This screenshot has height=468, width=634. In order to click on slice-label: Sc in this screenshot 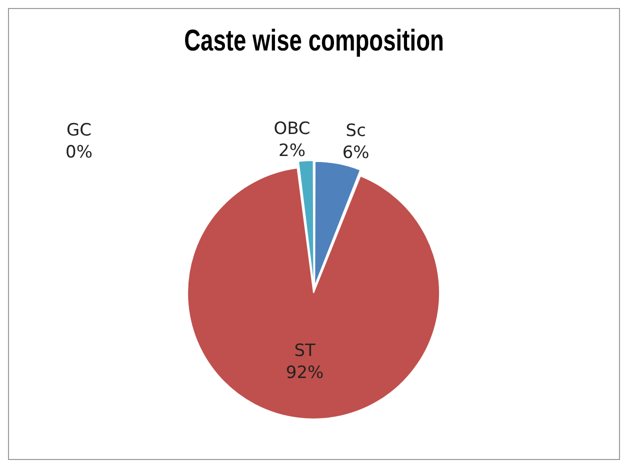, I will do `click(356, 131)`.